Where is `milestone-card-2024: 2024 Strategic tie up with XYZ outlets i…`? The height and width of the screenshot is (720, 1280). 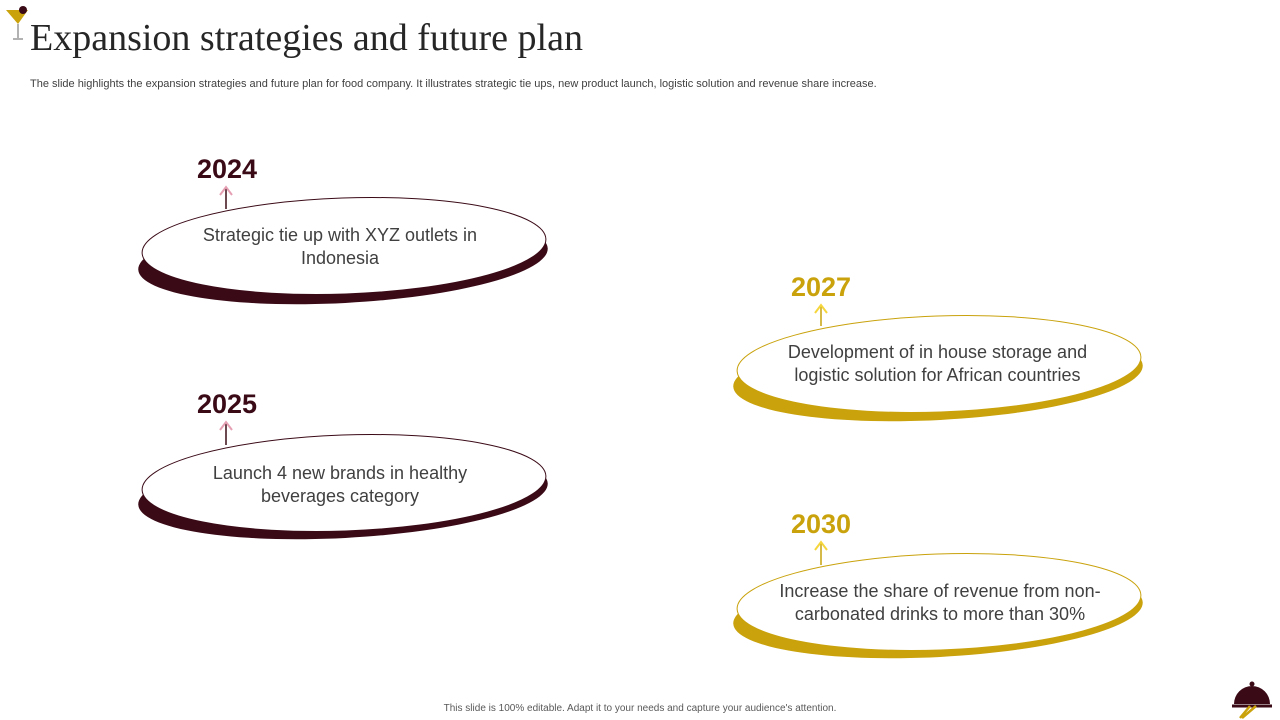 milestone-card-2024: 2024 Strategic tie up with XYZ outlets i… is located at coordinates (348, 230).